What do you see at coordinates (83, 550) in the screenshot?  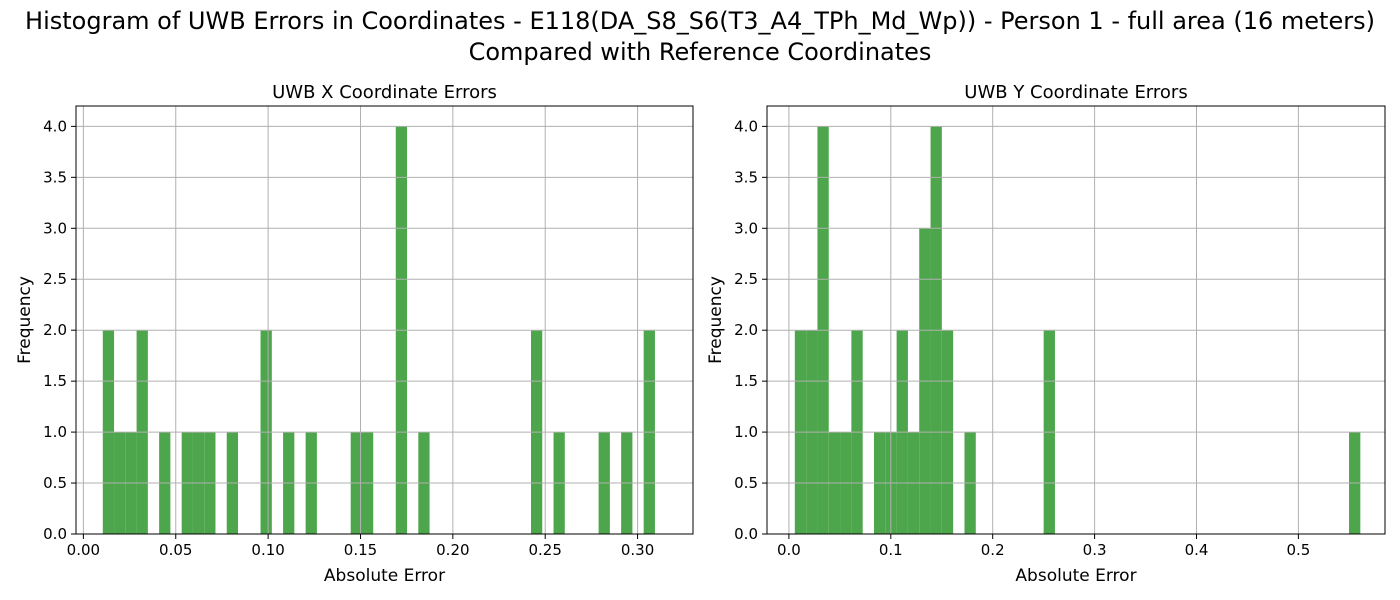 I see `x-tick-label: 0.00` at bounding box center [83, 550].